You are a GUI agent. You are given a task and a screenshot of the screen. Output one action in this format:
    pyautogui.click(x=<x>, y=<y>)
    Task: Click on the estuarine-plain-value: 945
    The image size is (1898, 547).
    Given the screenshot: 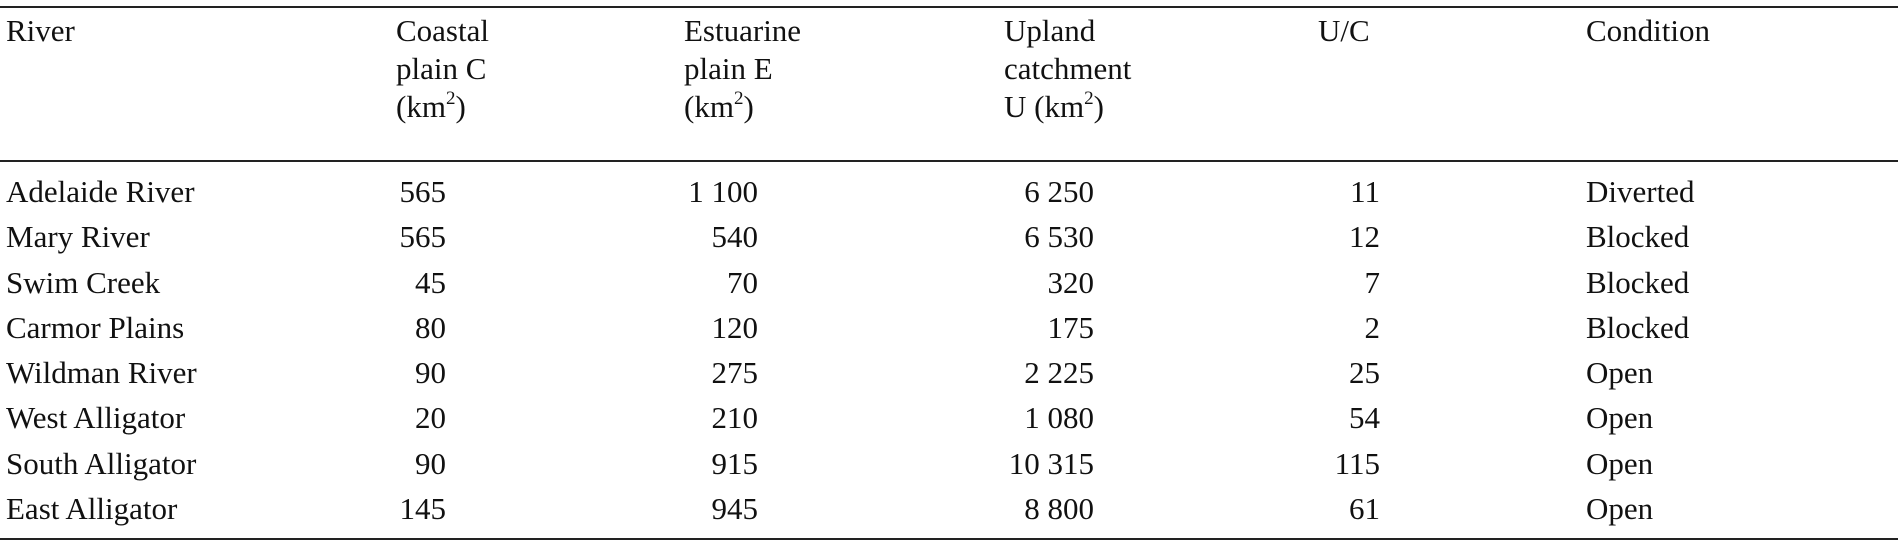 What is the action you would take?
    pyautogui.click(x=735, y=509)
    